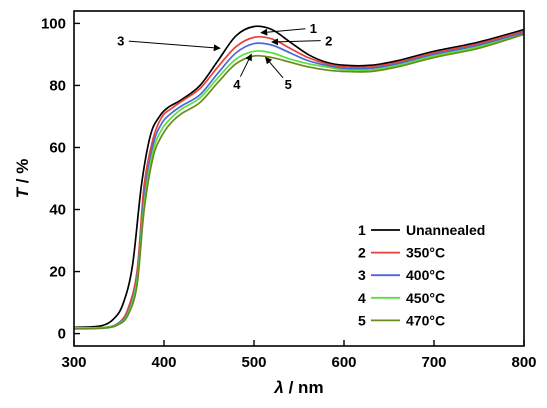 The width and height of the screenshot is (547, 408). What do you see at coordinates (120, 40) in the screenshot?
I see `annotation-label-3: 3` at bounding box center [120, 40].